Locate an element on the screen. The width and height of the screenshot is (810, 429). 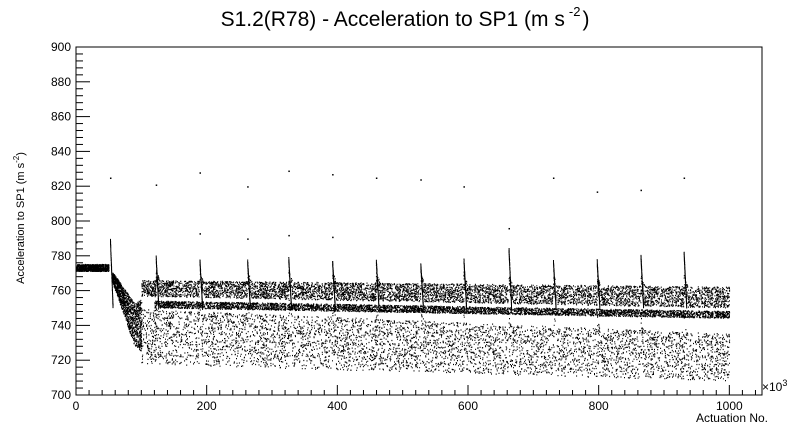
y-tick-label: 800 is located at coordinates (61, 221).